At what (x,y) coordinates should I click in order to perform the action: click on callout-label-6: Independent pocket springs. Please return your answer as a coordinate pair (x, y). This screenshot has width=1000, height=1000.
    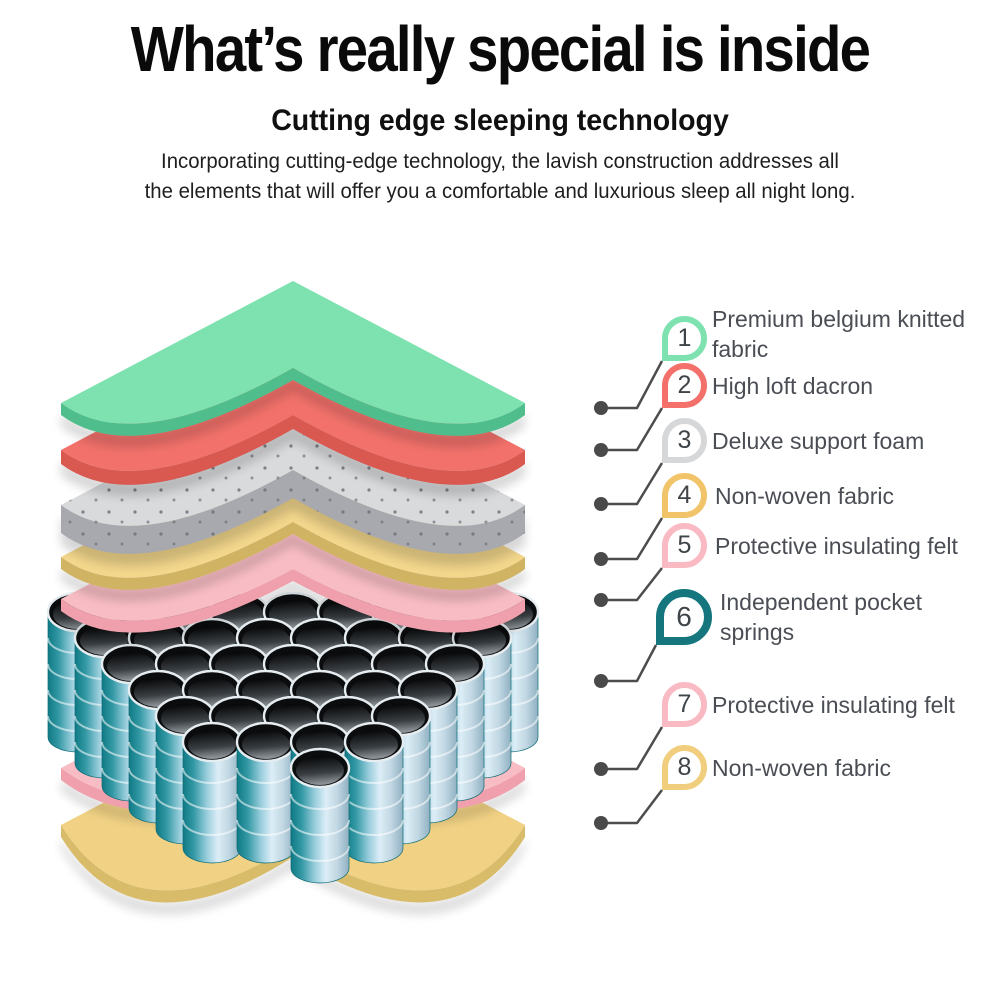
    Looking at the image, I should click on (821, 617).